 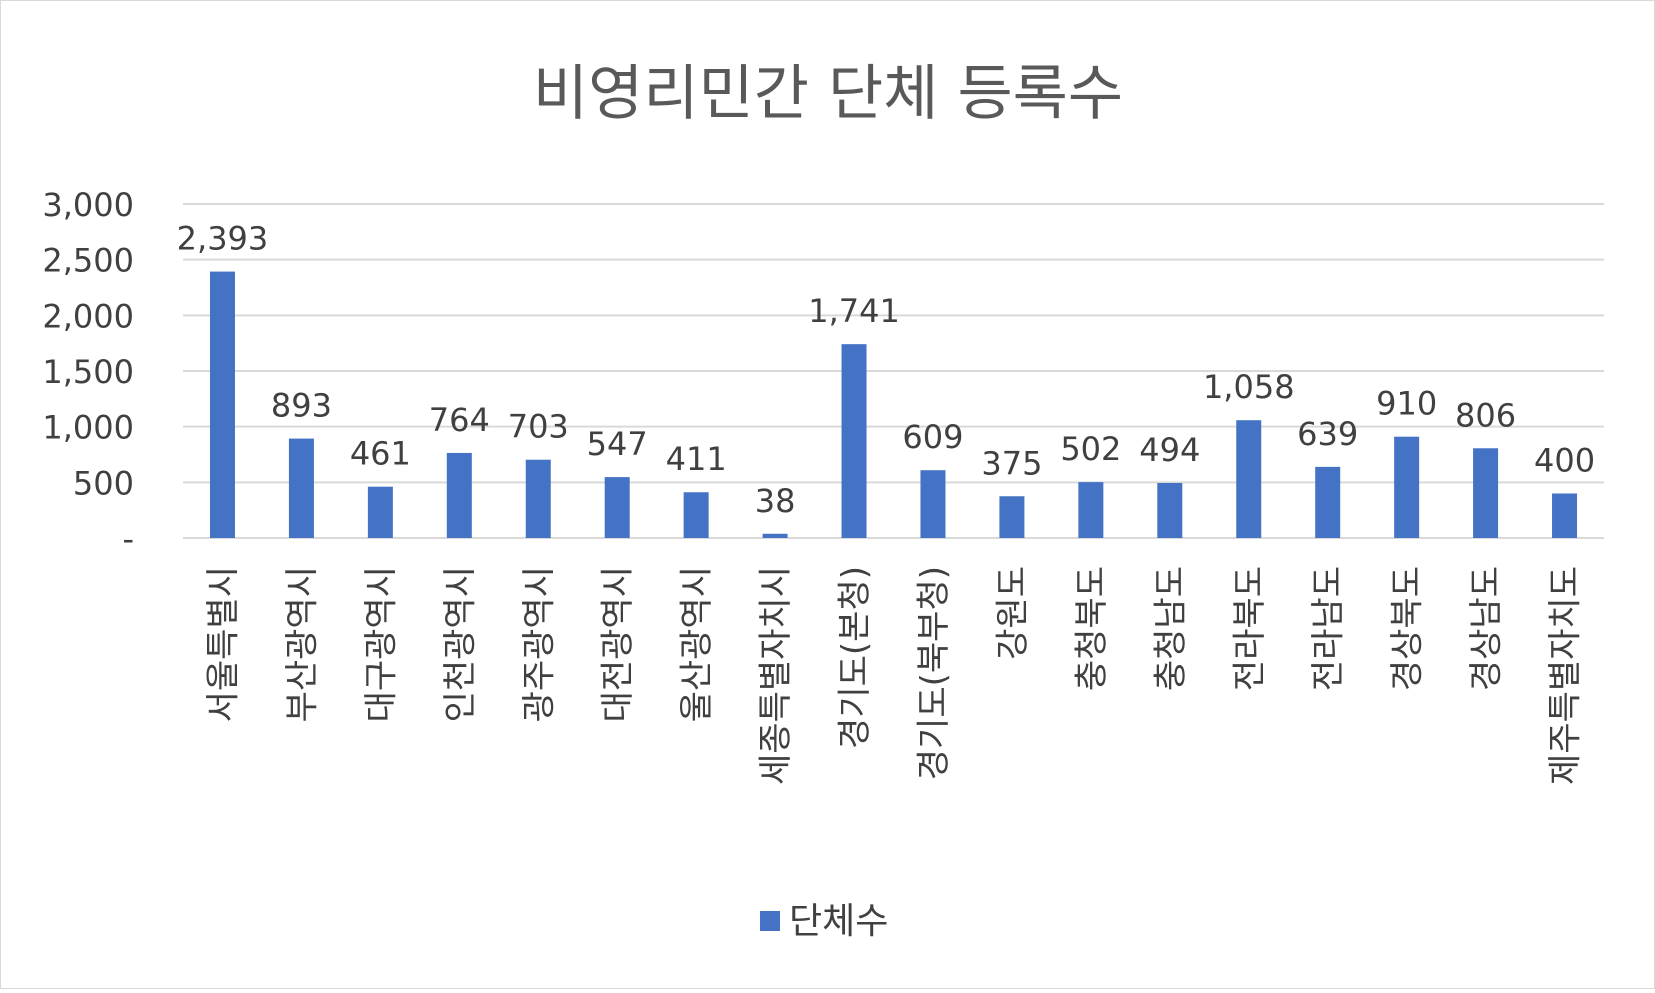 I want to click on x-tick-label: 제주특별자치도, so click(x=1566, y=675).